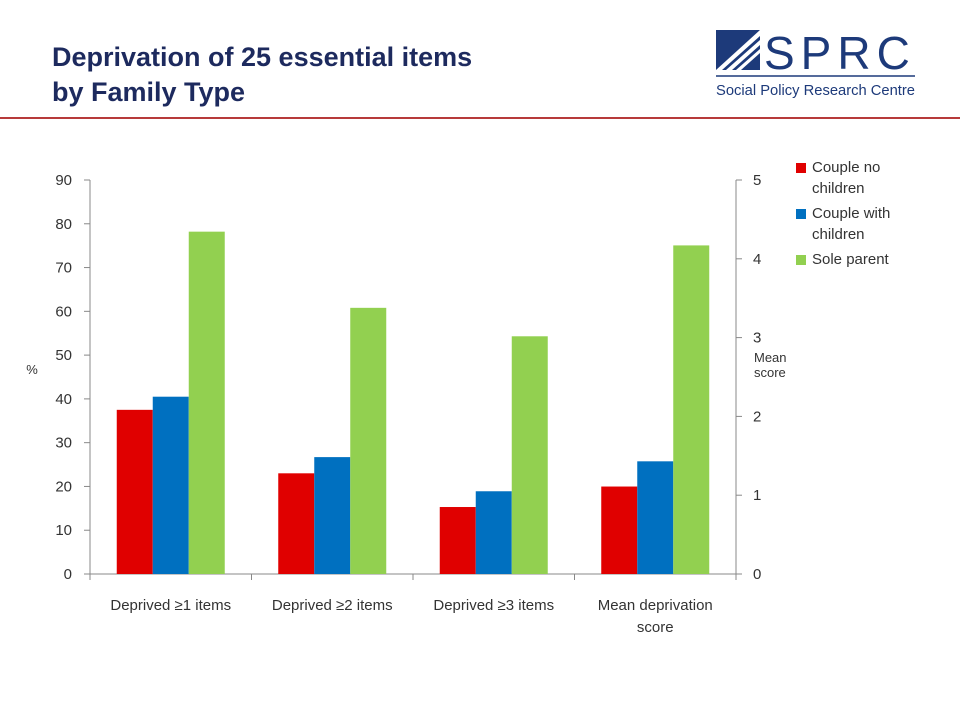 This screenshot has width=960, height=720. What do you see at coordinates (846, 167) in the screenshot?
I see `legend-label-line: Couple no` at bounding box center [846, 167].